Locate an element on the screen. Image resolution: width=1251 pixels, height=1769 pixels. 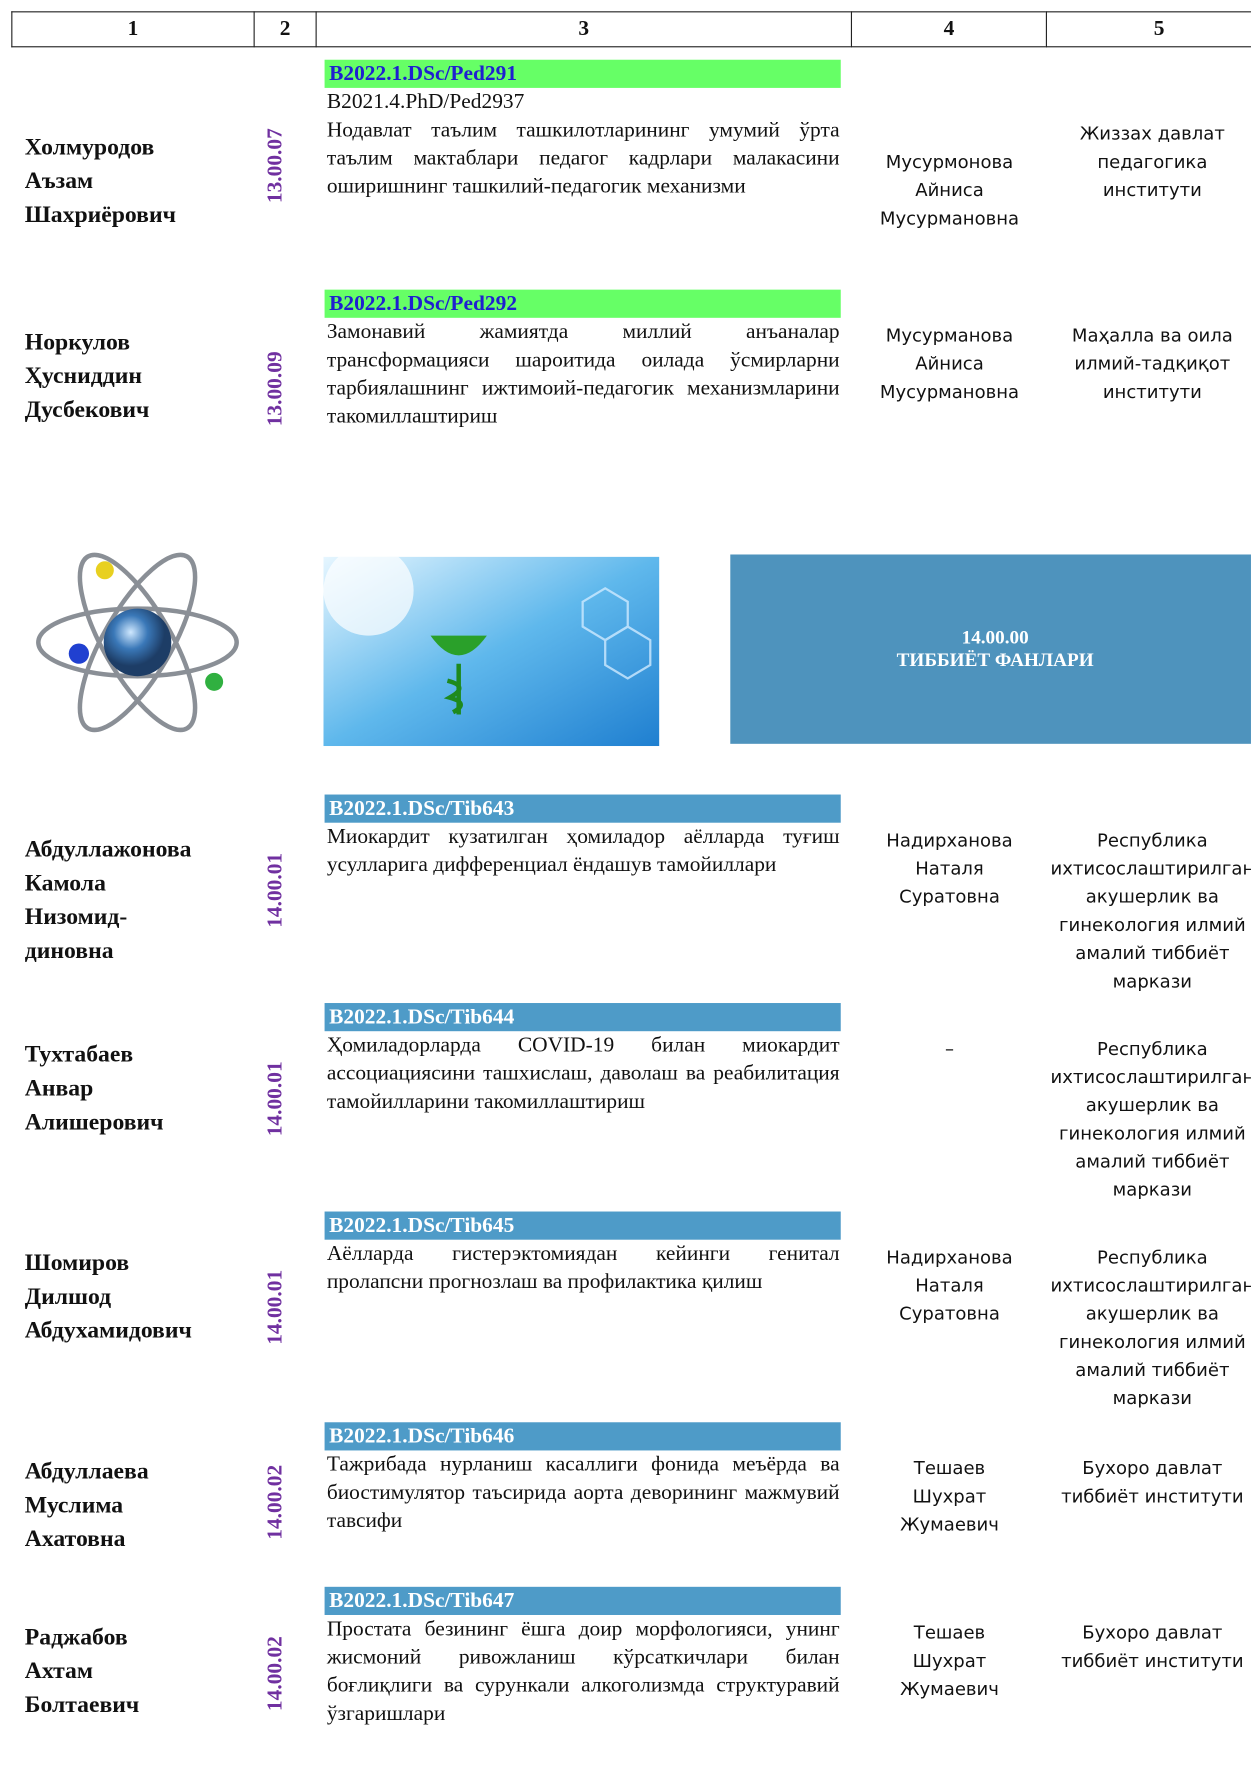
supervisor: – is located at coordinates (950, 1049).